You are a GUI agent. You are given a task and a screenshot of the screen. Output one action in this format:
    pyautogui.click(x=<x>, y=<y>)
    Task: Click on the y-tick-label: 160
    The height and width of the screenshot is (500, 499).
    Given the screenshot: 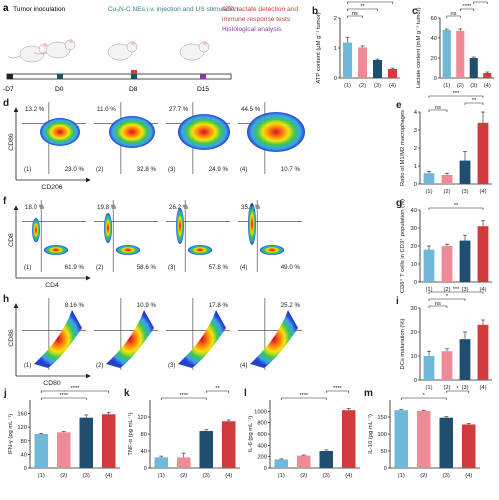 What is the action you would take?
    pyautogui.click(x=22, y=415)
    